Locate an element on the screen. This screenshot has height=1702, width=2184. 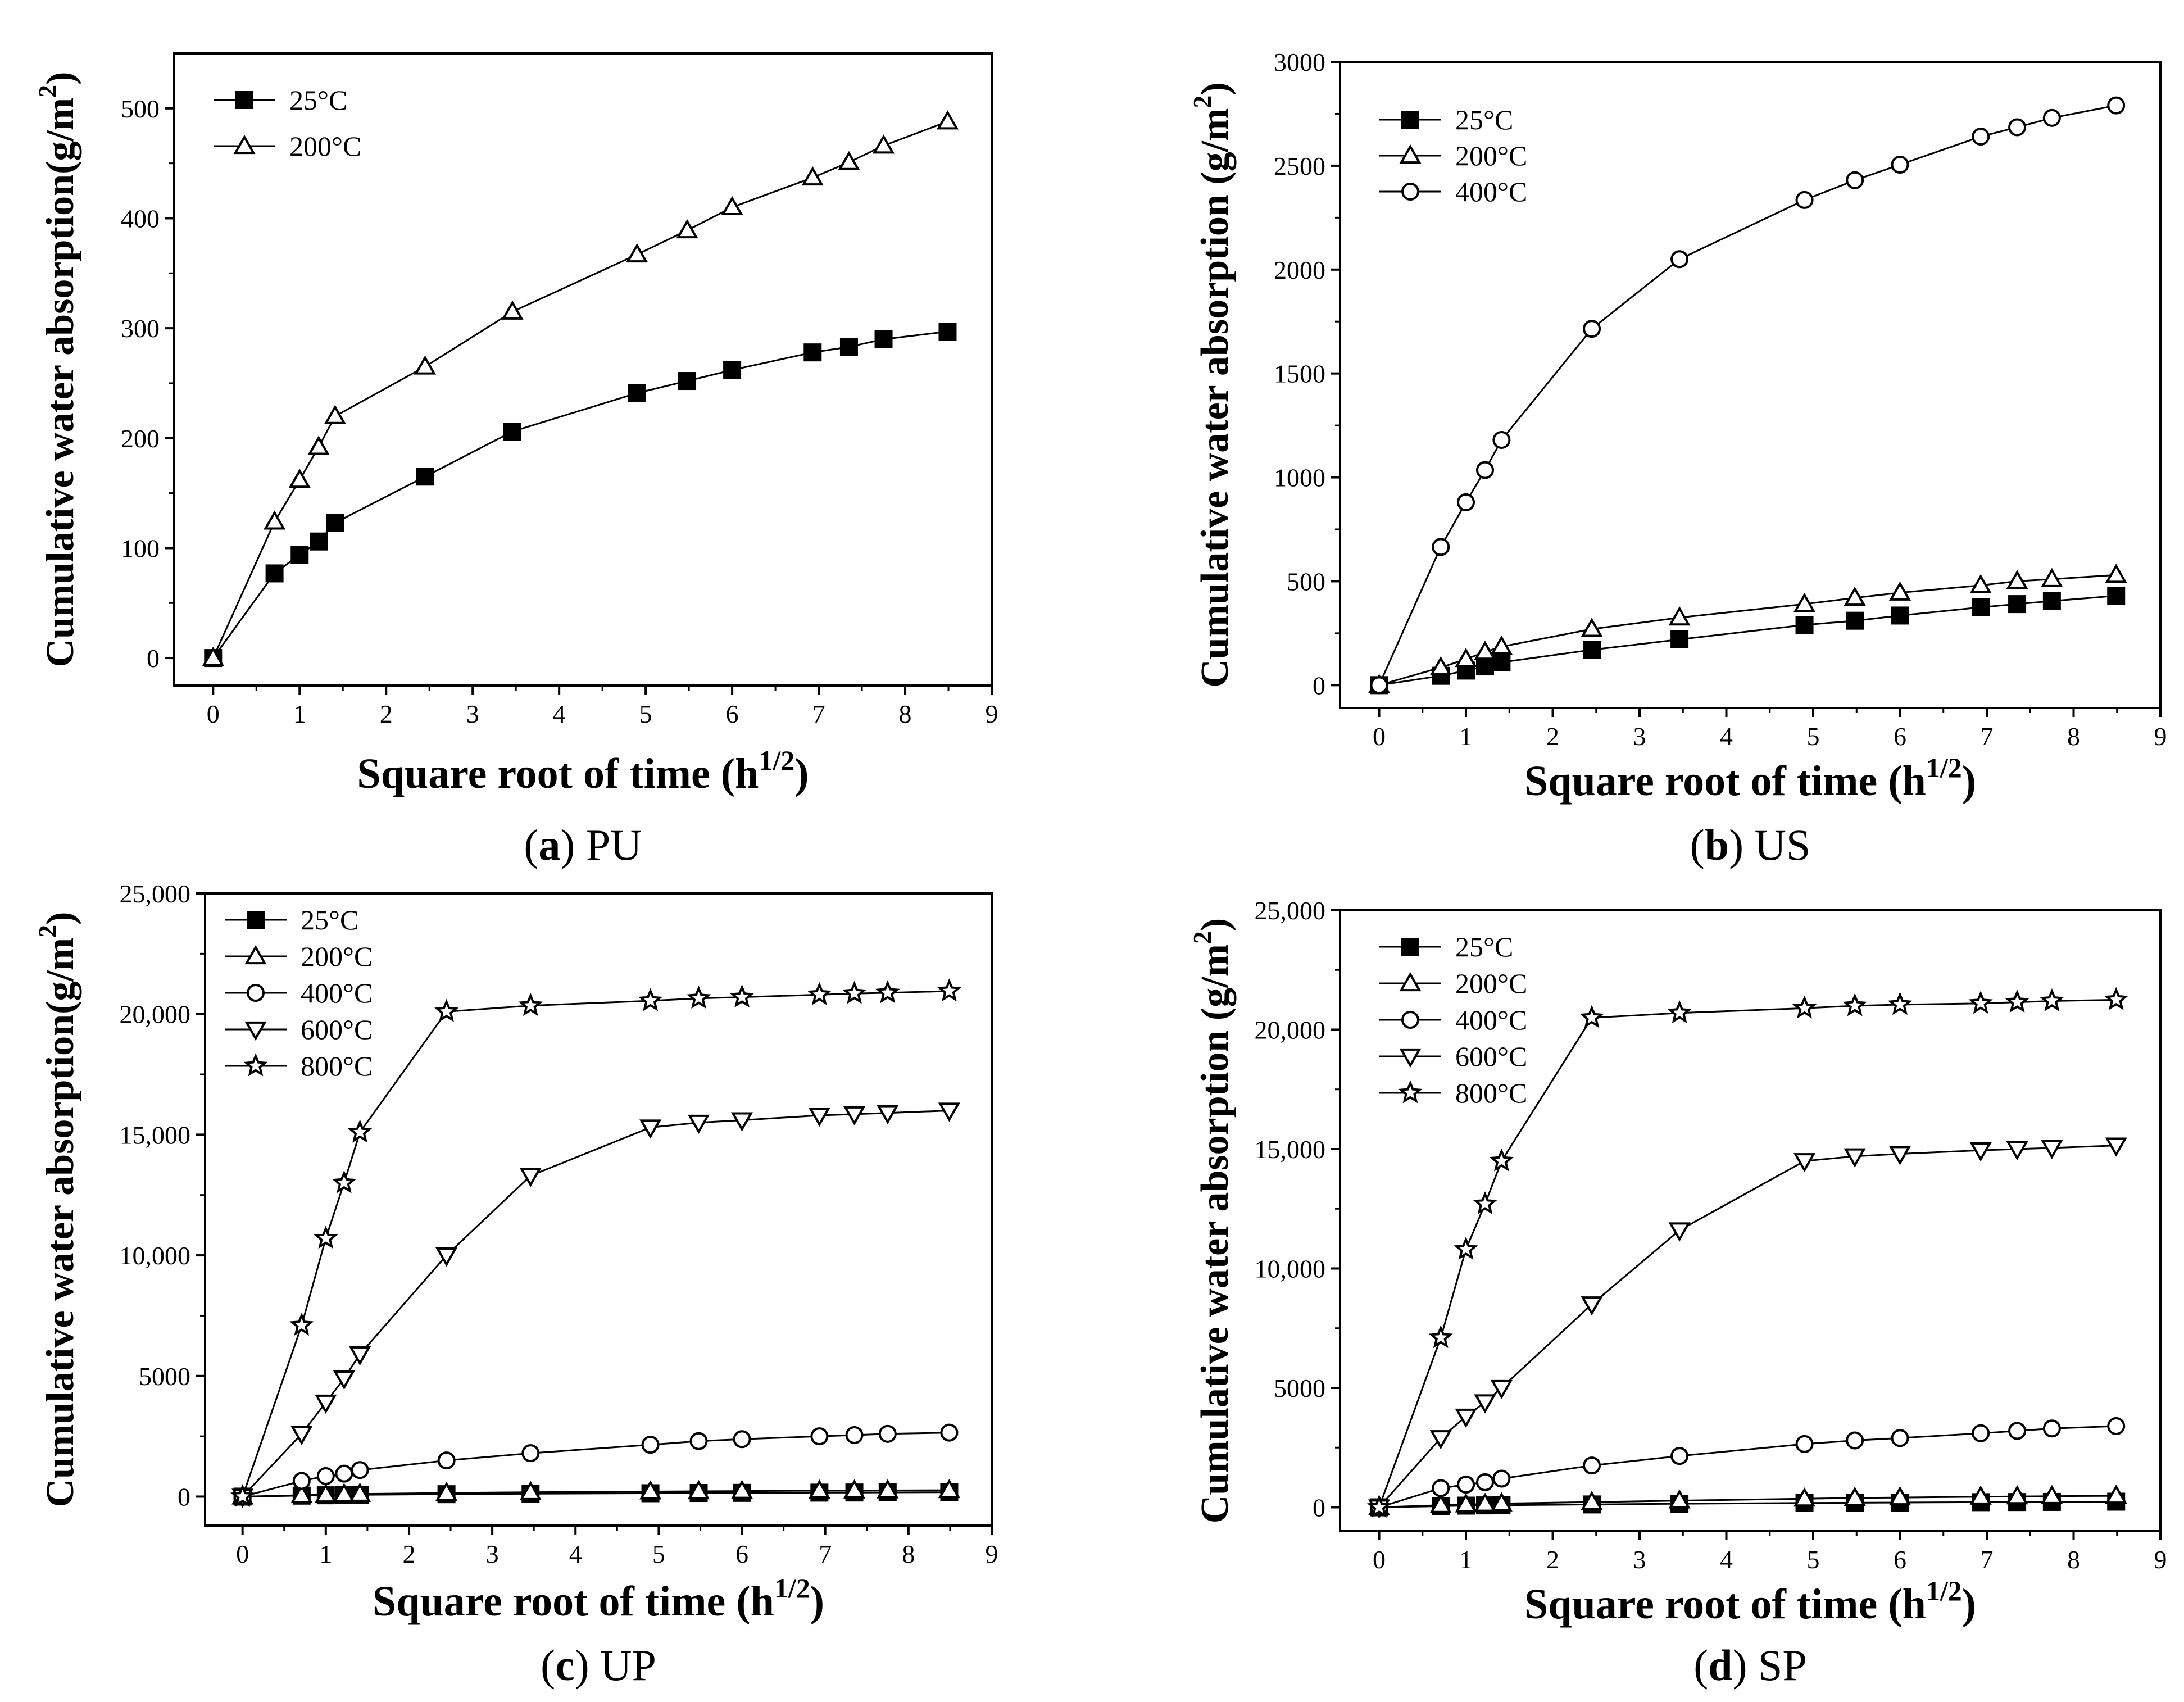
x-tick-label: 3 is located at coordinates (472, 714).